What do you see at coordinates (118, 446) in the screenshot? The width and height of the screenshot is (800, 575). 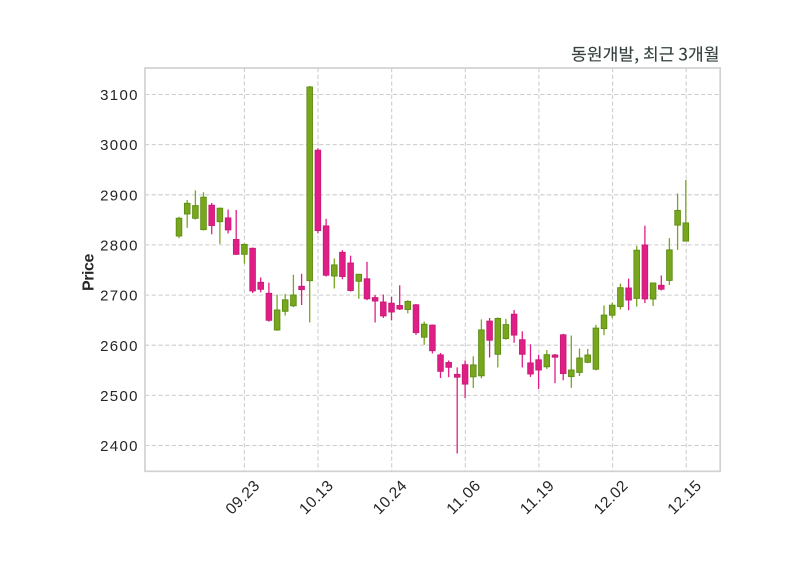 I see `svg-text: 2400` at bounding box center [118, 446].